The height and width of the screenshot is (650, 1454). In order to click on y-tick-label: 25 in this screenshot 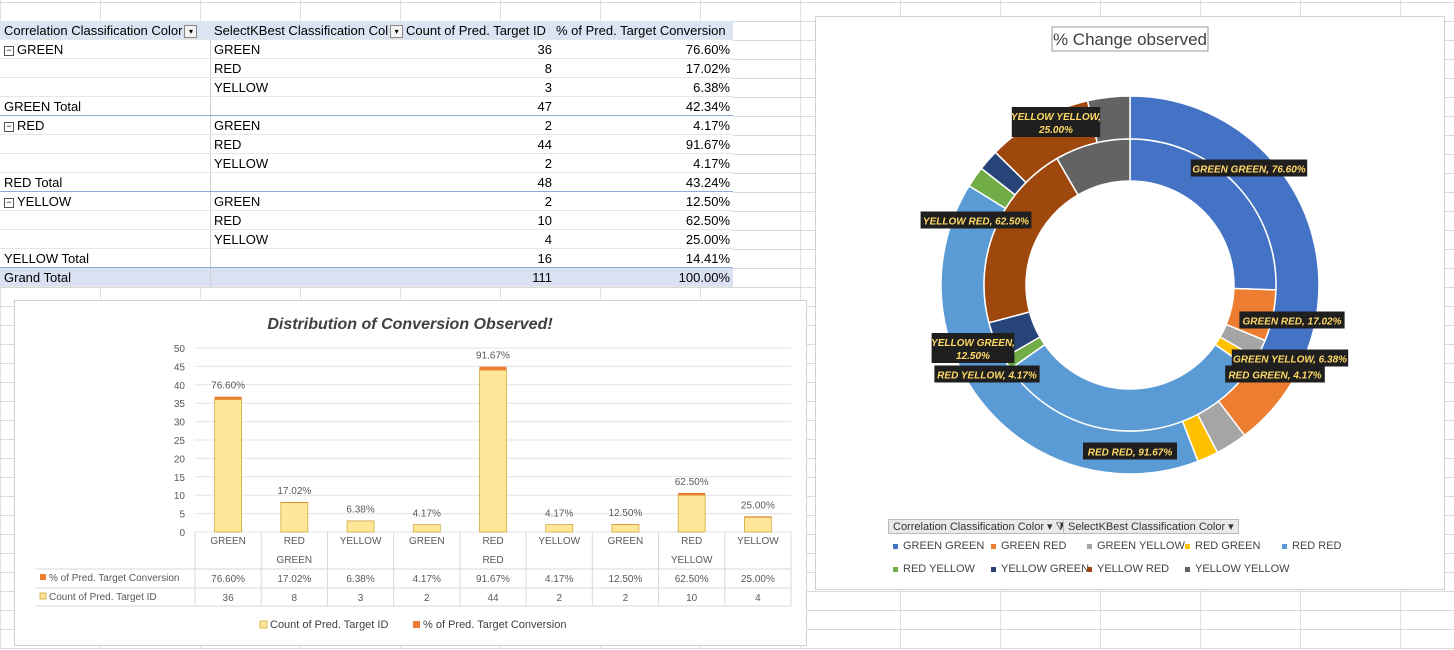, I will do `click(180, 441)`.